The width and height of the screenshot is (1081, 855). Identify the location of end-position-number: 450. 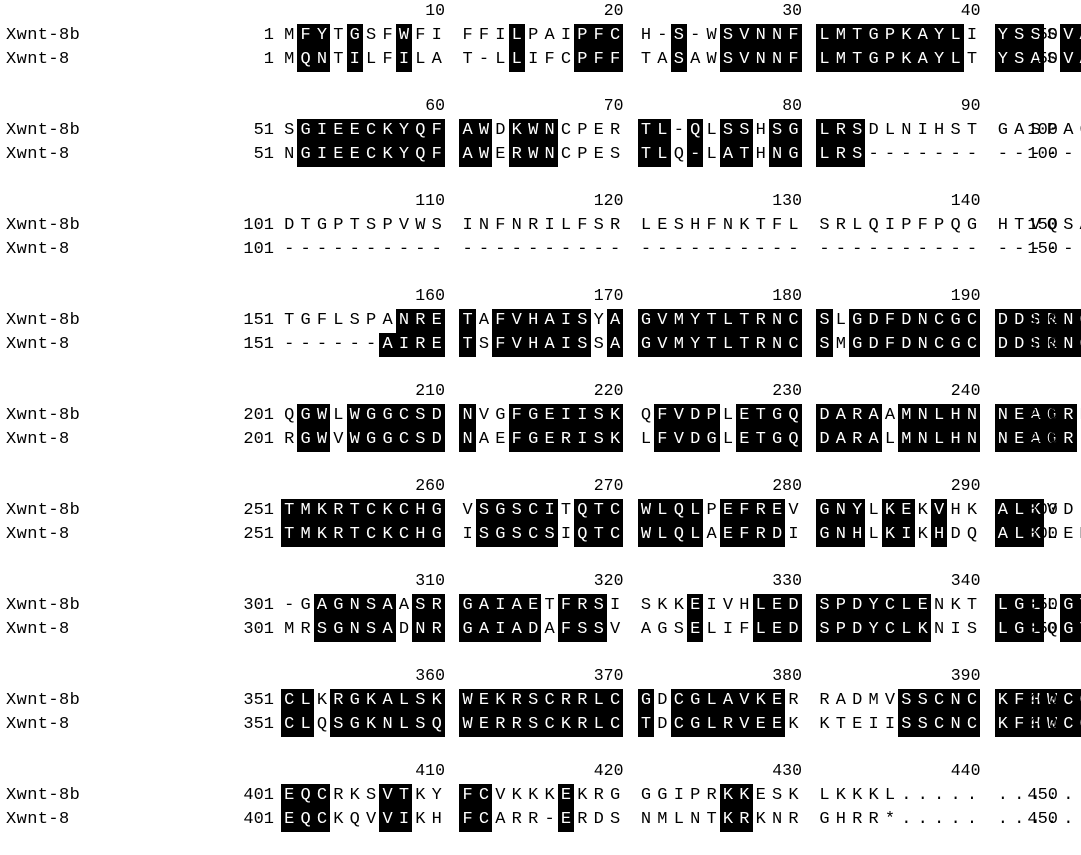
(1042, 819).